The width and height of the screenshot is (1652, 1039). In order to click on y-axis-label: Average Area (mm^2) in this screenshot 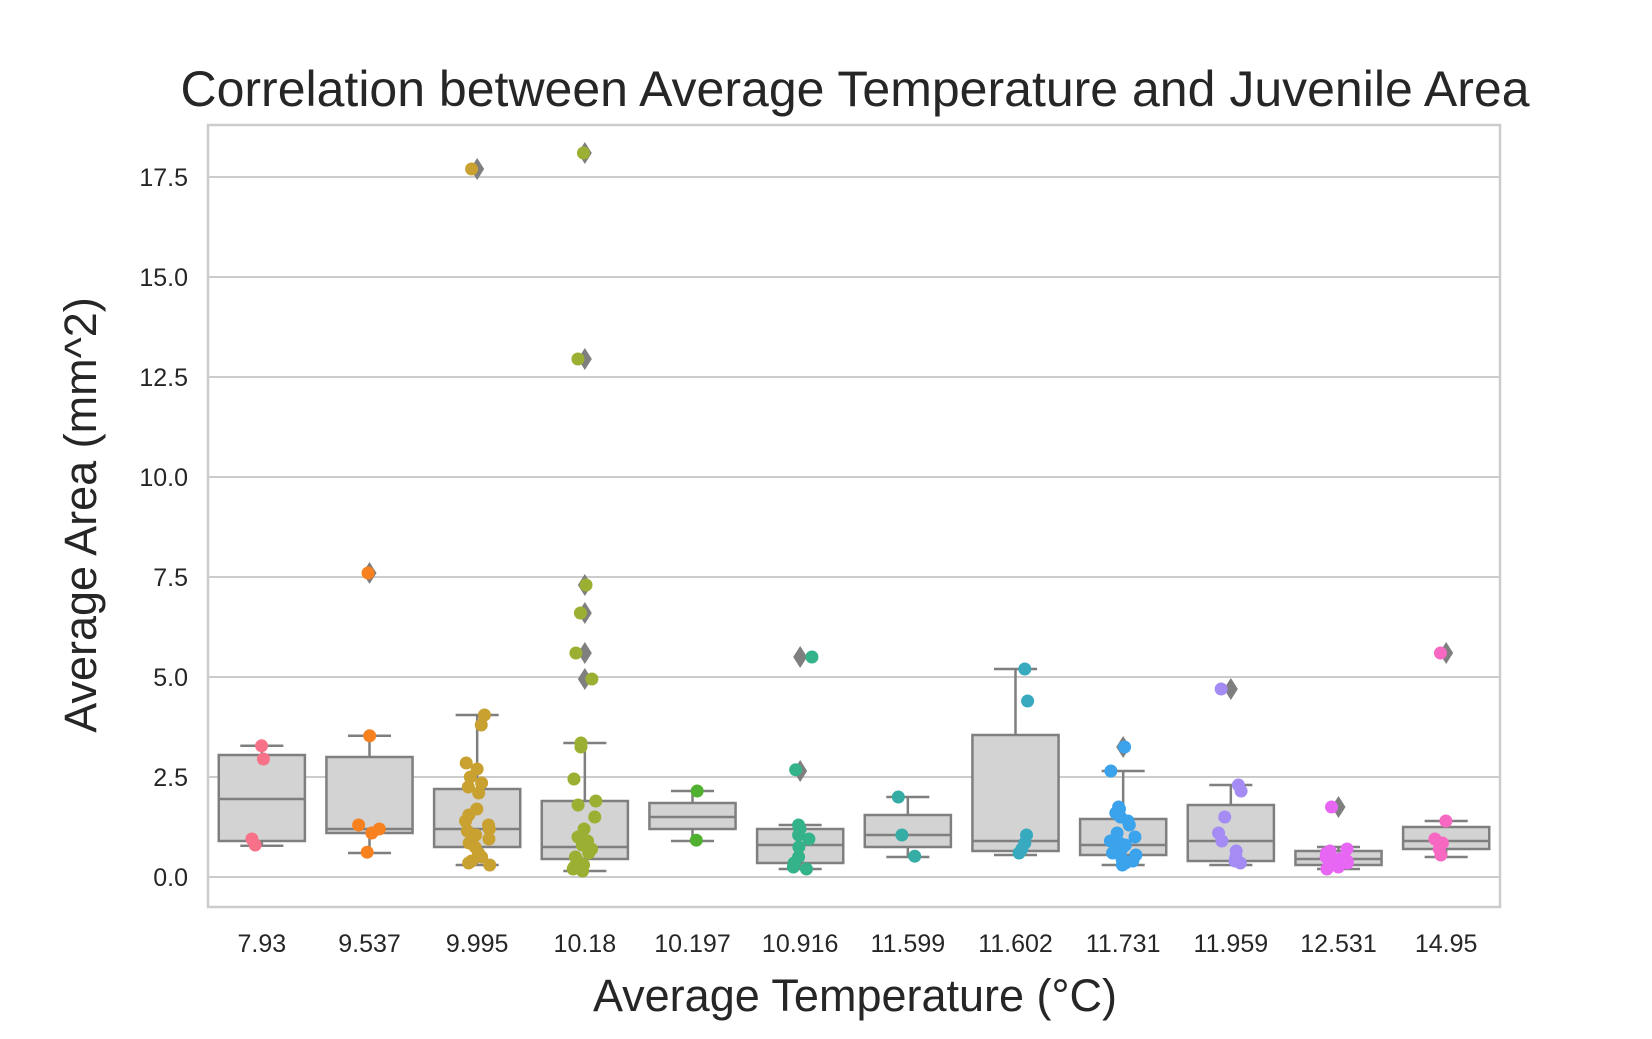, I will do `click(80, 514)`.